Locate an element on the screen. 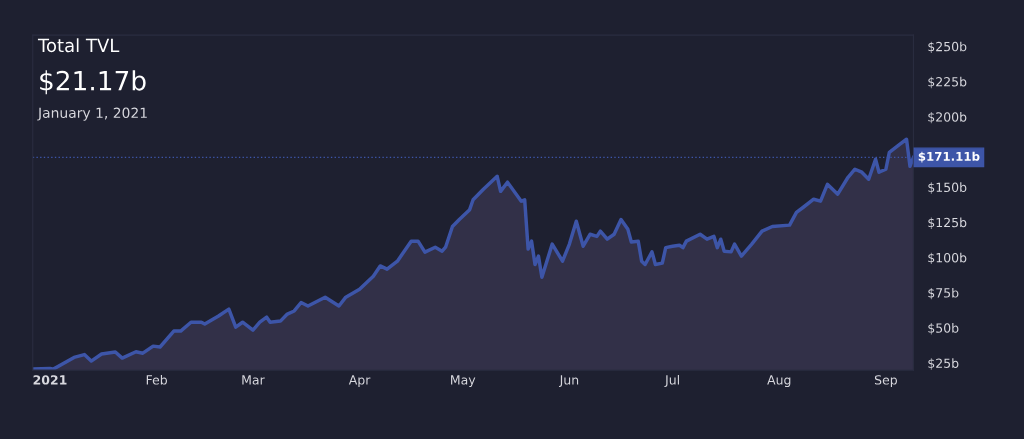  y-tick-label: $150b is located at coordinates (947, 188).